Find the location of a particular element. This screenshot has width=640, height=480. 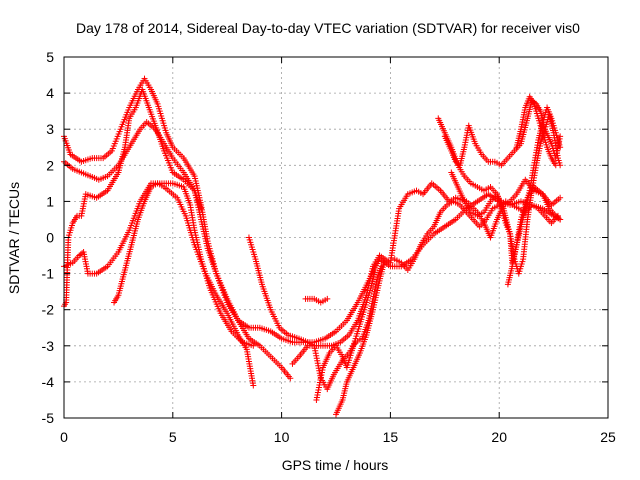

x-tick-label: 20 is located at coordinates (499, 437).